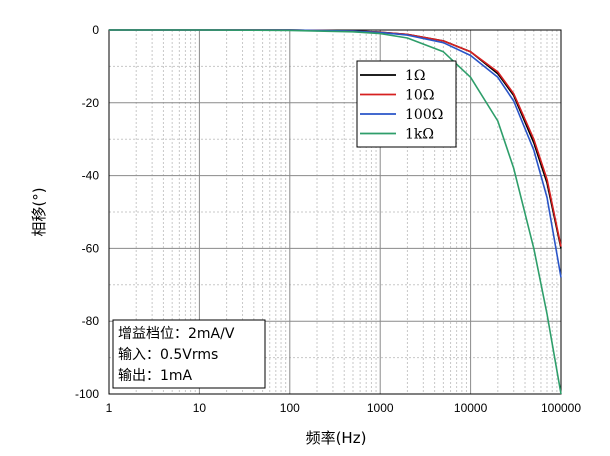  I want to click on x-tick-label: 10, so click(200, 408).